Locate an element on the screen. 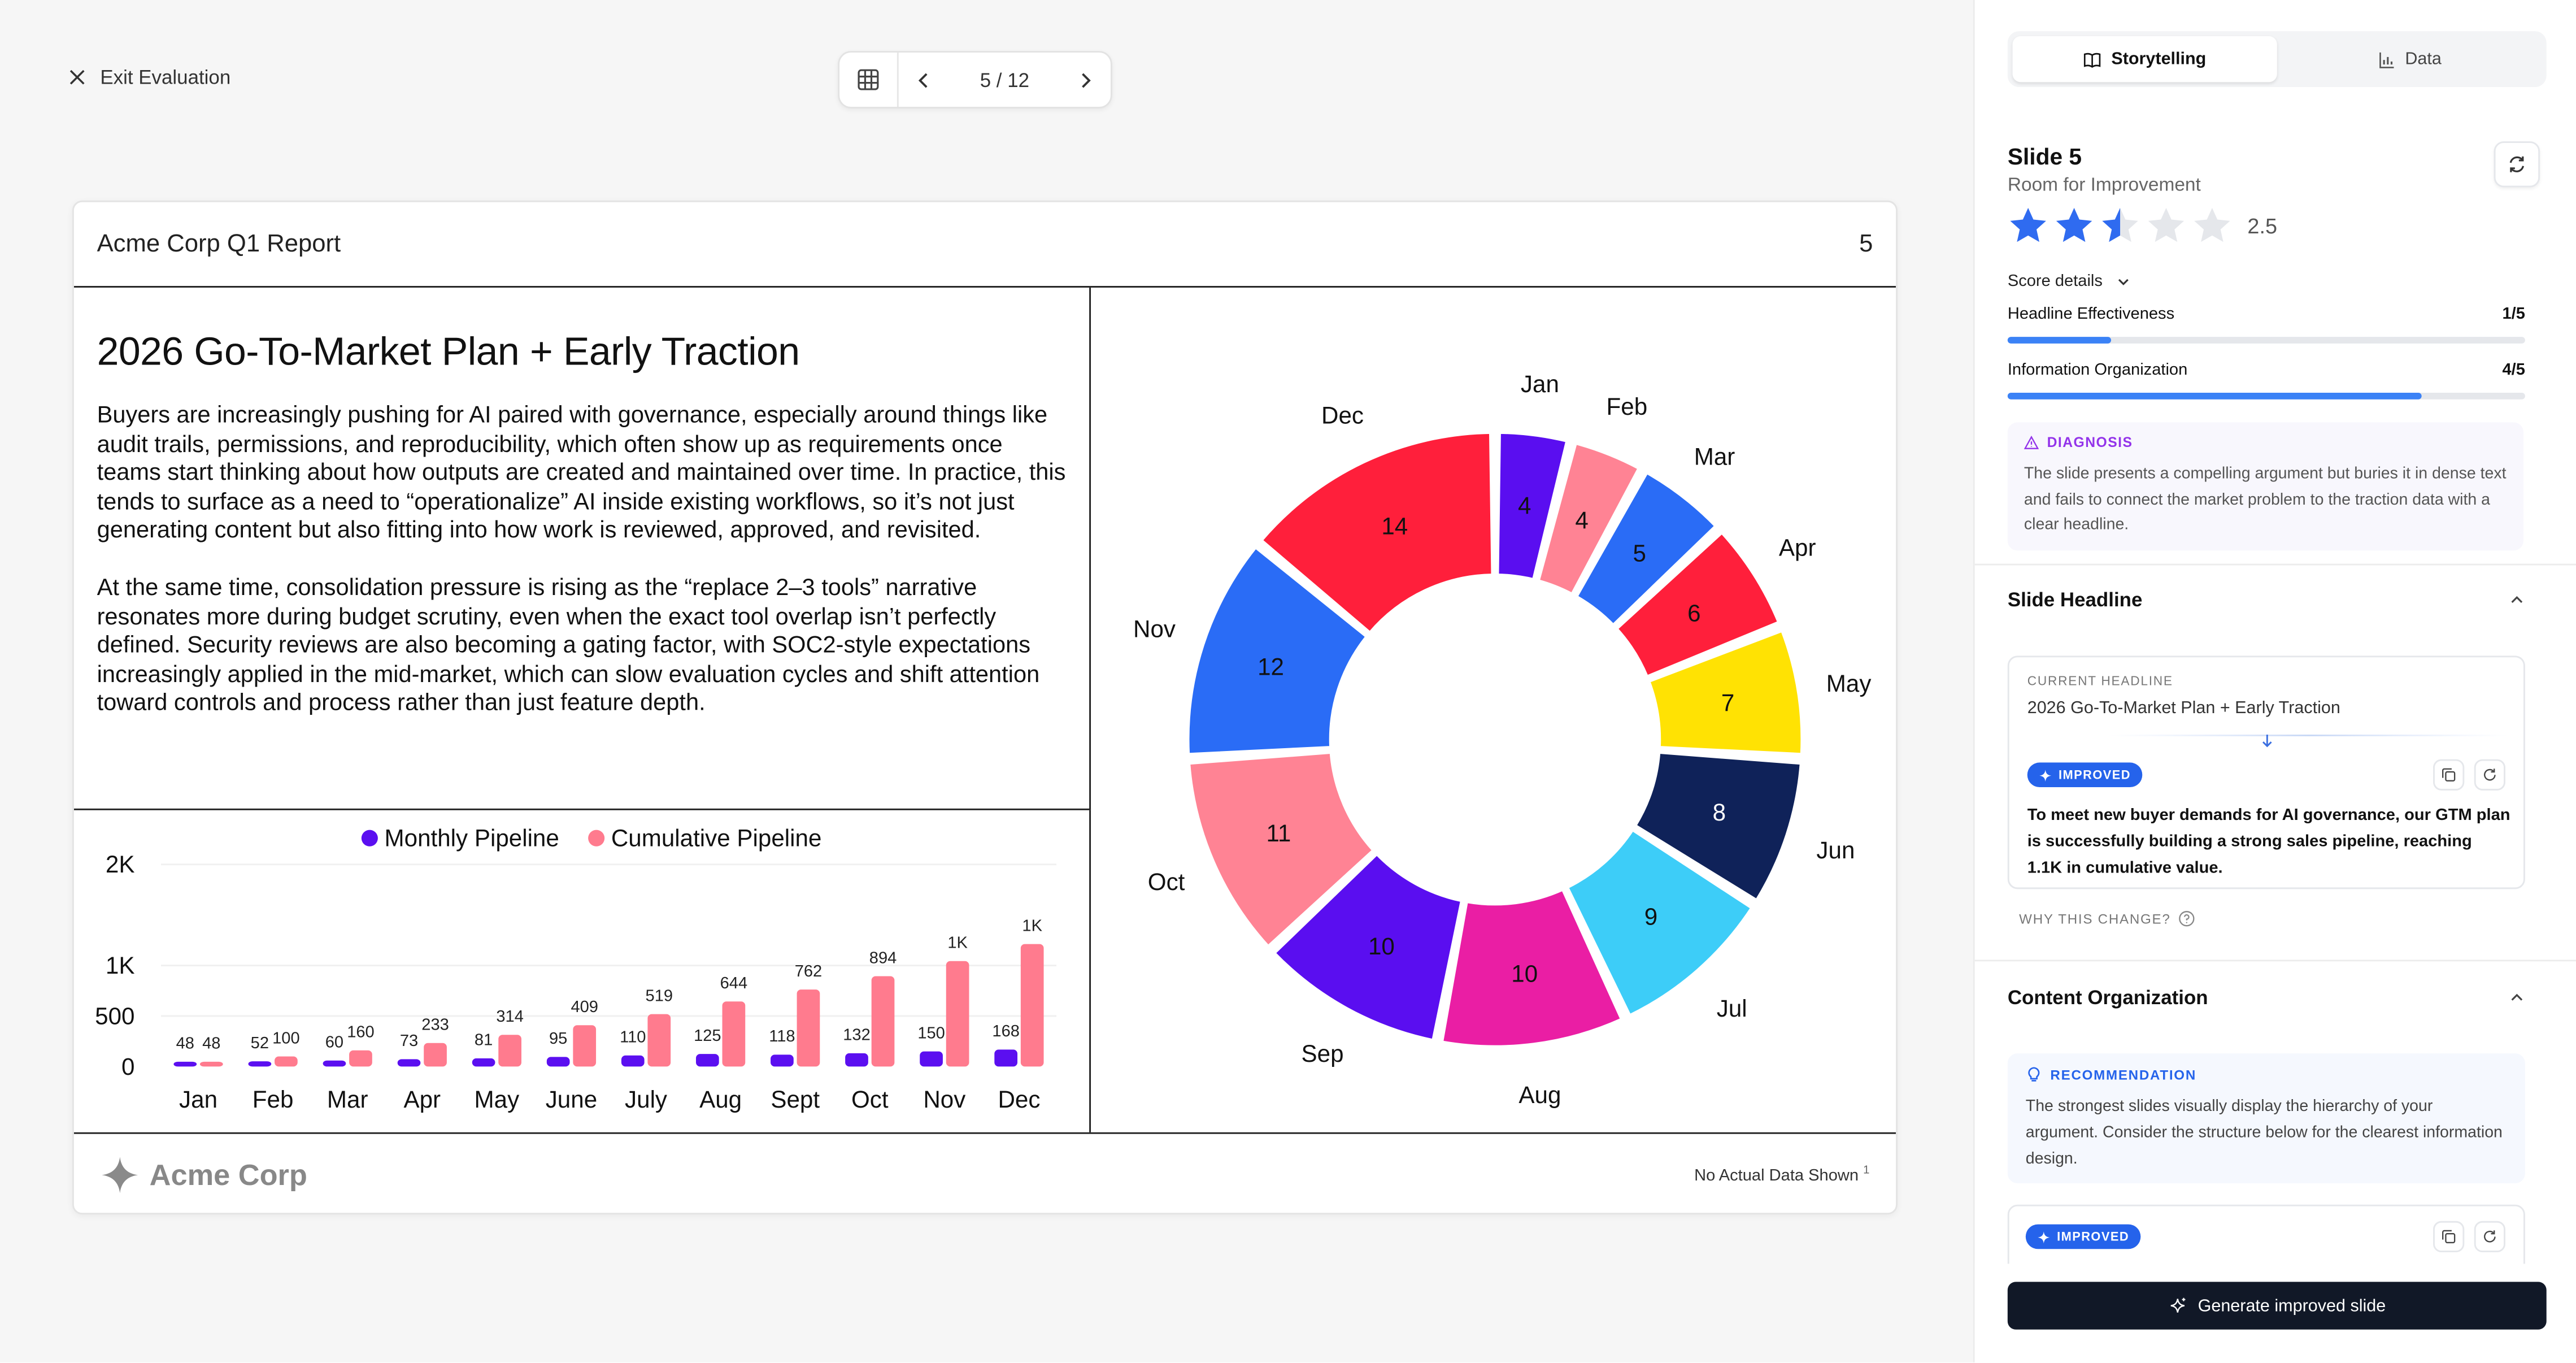 This screenshot has height=1363, width=2576. copy-content-button is located at coordinates (2449, 1237).